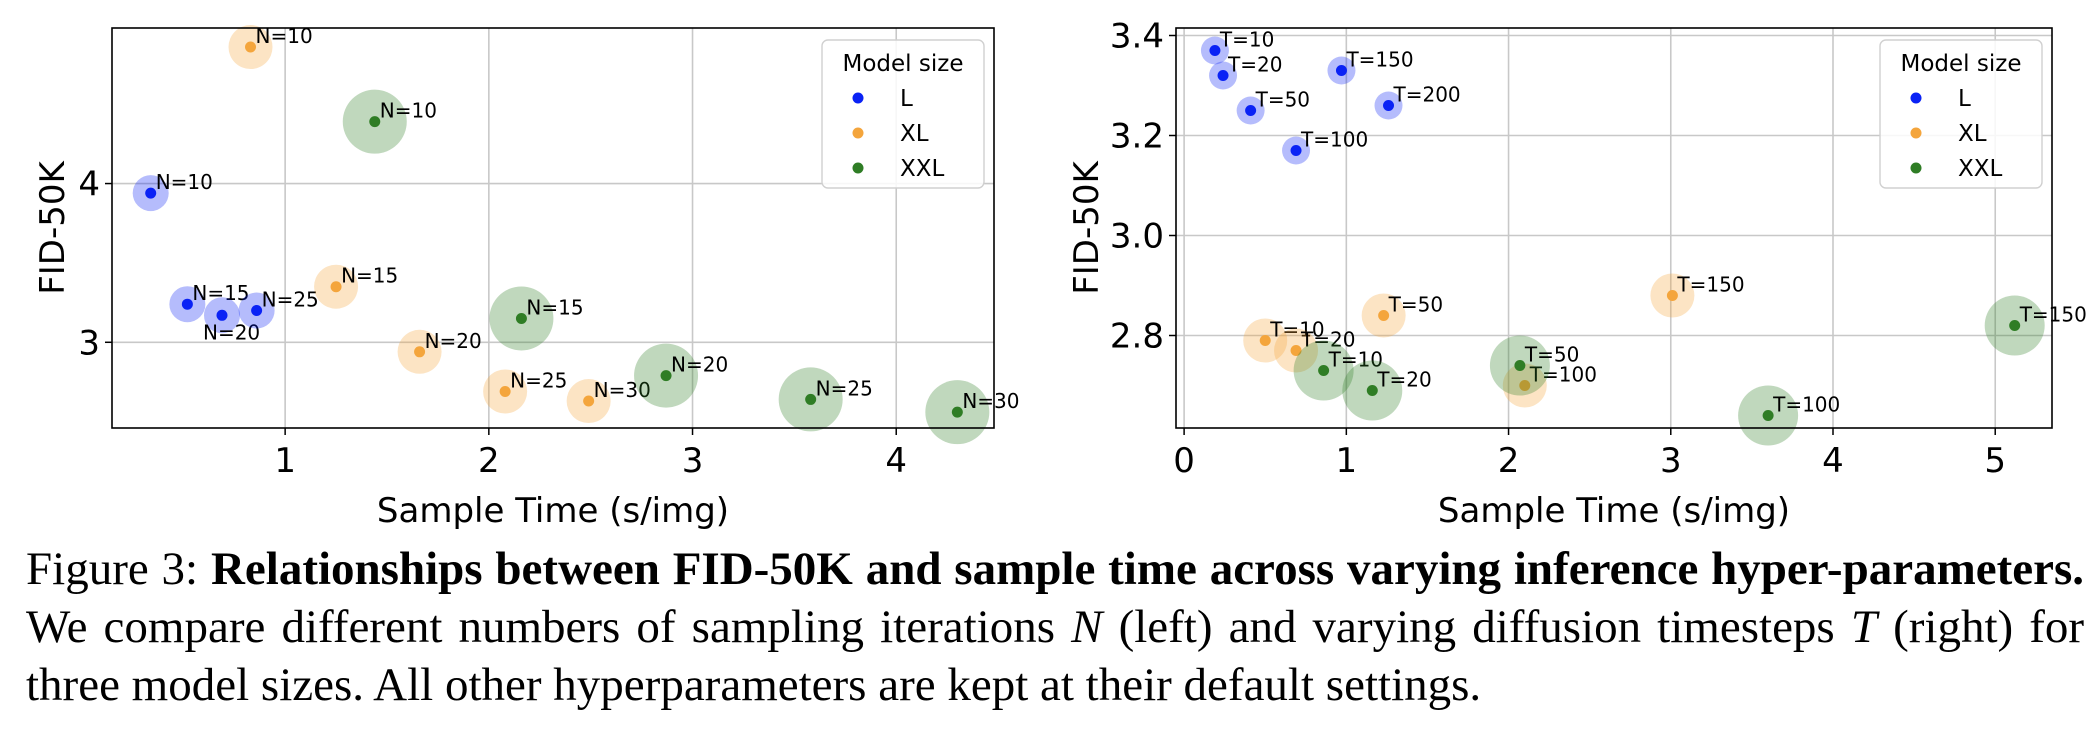  I want to click on caption-label: Figure 3:, so click(112, 569).